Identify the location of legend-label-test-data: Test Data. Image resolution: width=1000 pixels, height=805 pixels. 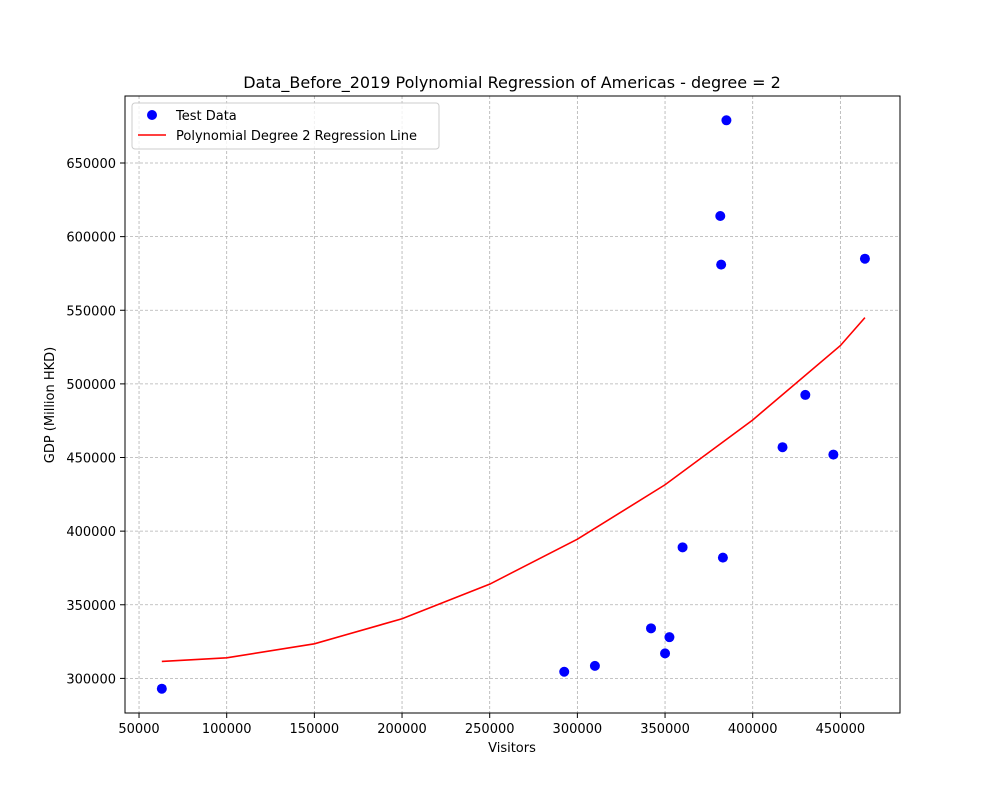
(206, 116).